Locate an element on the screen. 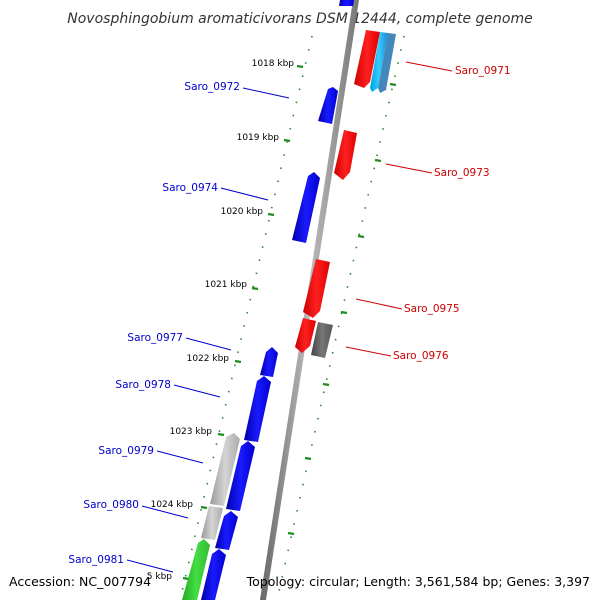 The height and width of the screenshot is (600, 600). ruler-label-1018: 1018 kbp is located at coordinates (273, 64).